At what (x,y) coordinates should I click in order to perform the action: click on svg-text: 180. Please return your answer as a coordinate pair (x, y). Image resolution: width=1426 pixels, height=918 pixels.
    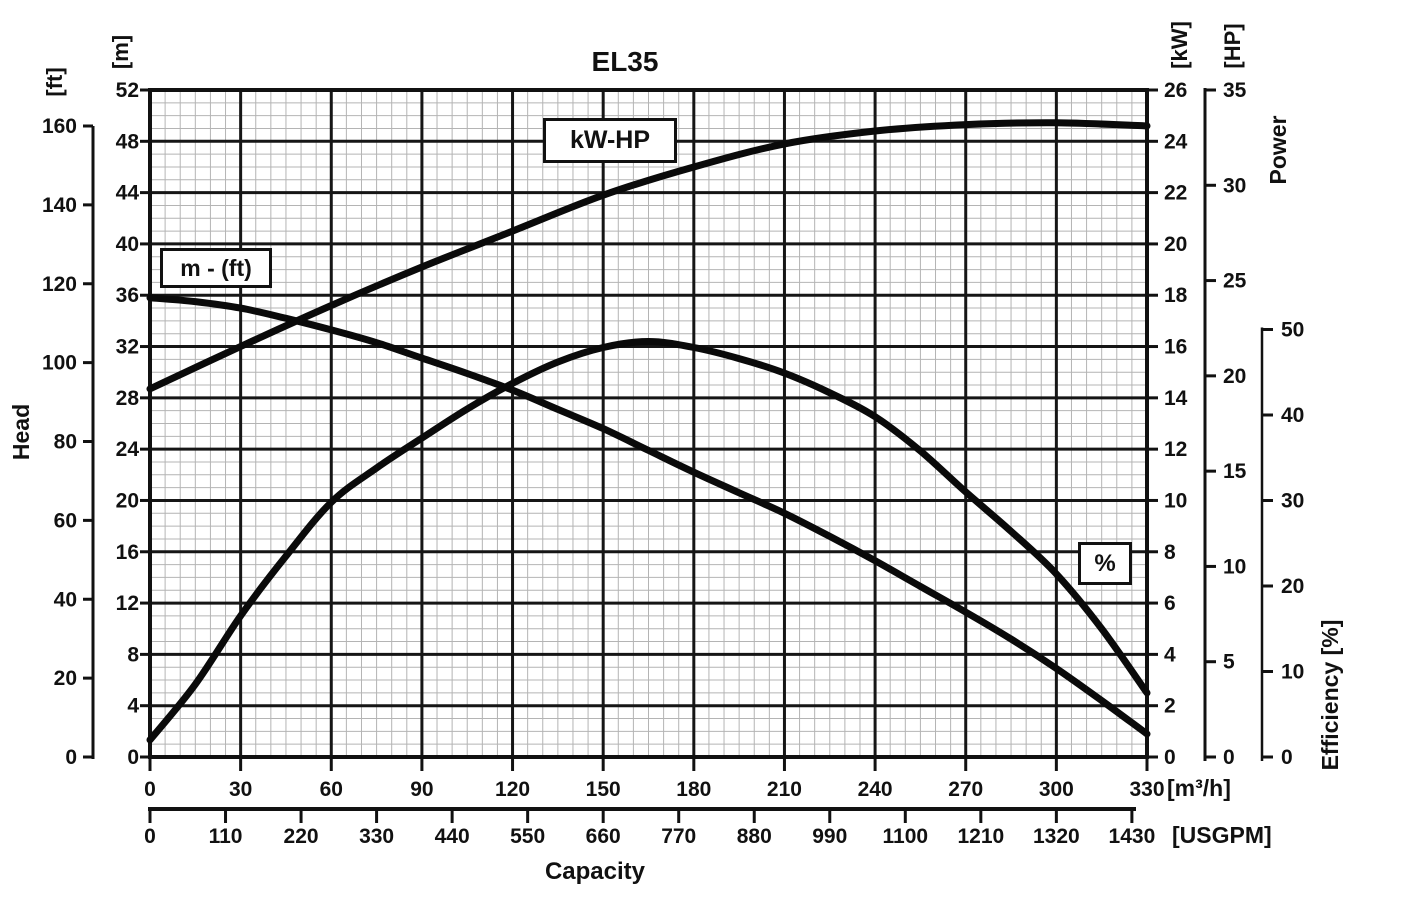
    Looking at the image, I should click on (693, 789).